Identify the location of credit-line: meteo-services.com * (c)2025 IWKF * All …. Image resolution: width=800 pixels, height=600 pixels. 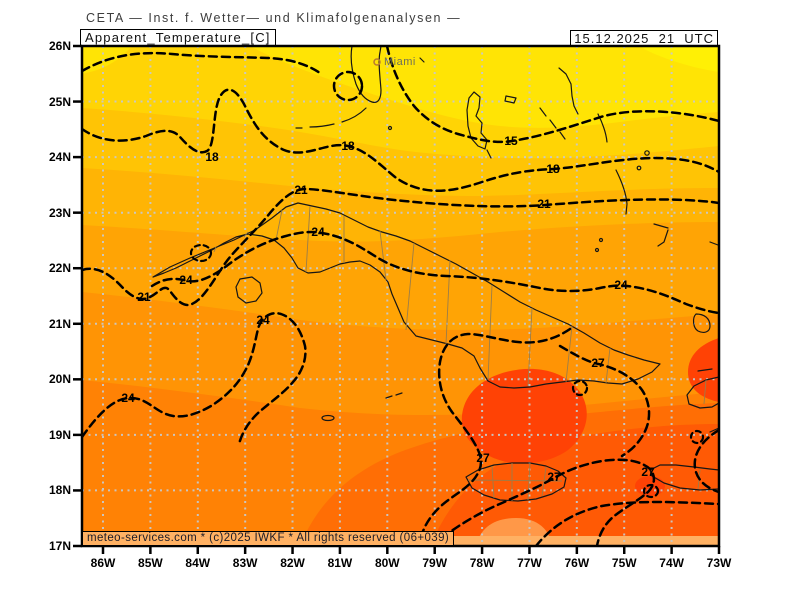
(268, 538).